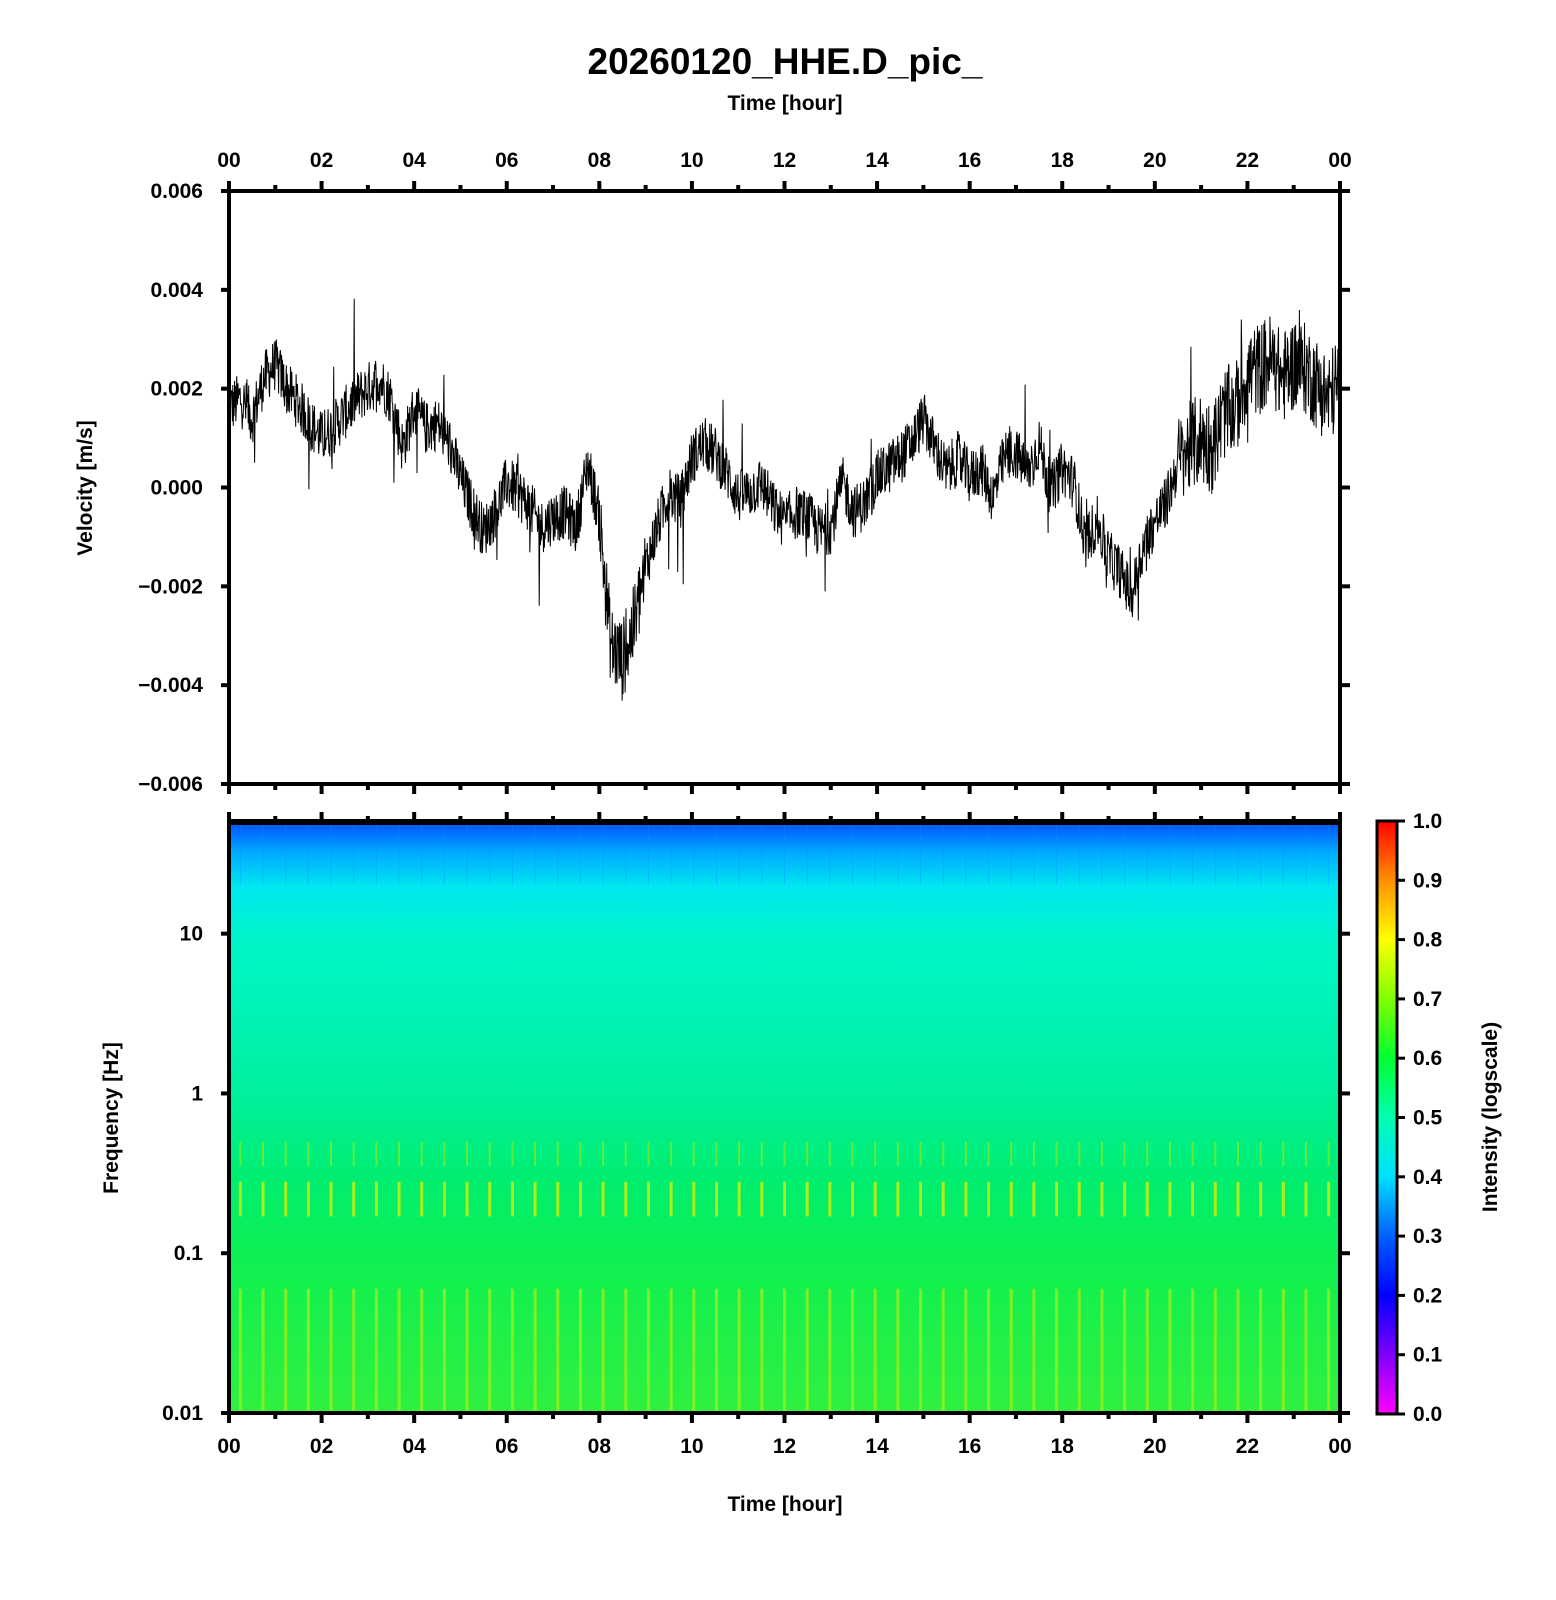  What do you see at coordinates (1063, 160) in the screenshot?
I see `velocity-top-x-tick-label: 18` at bounding box center [1063, 160].